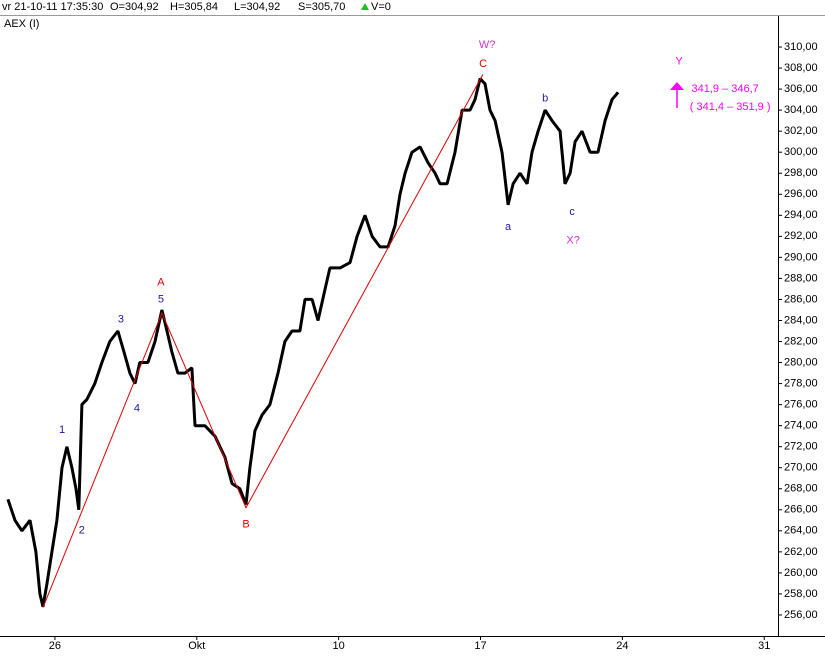 The height and width of the screenshot is (660, 825). I want to click on wave-label: c, so click(572, 212).